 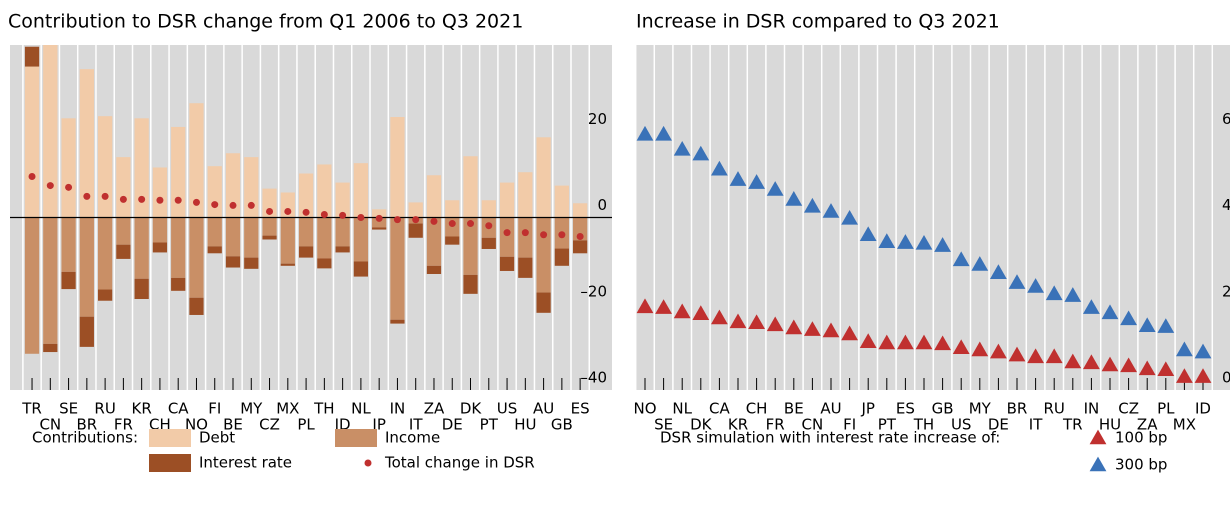 What do you see at coordinates (830, 409) in the screenshot?
I see `x-tick-label: AU` at bounding box center [830, 409].